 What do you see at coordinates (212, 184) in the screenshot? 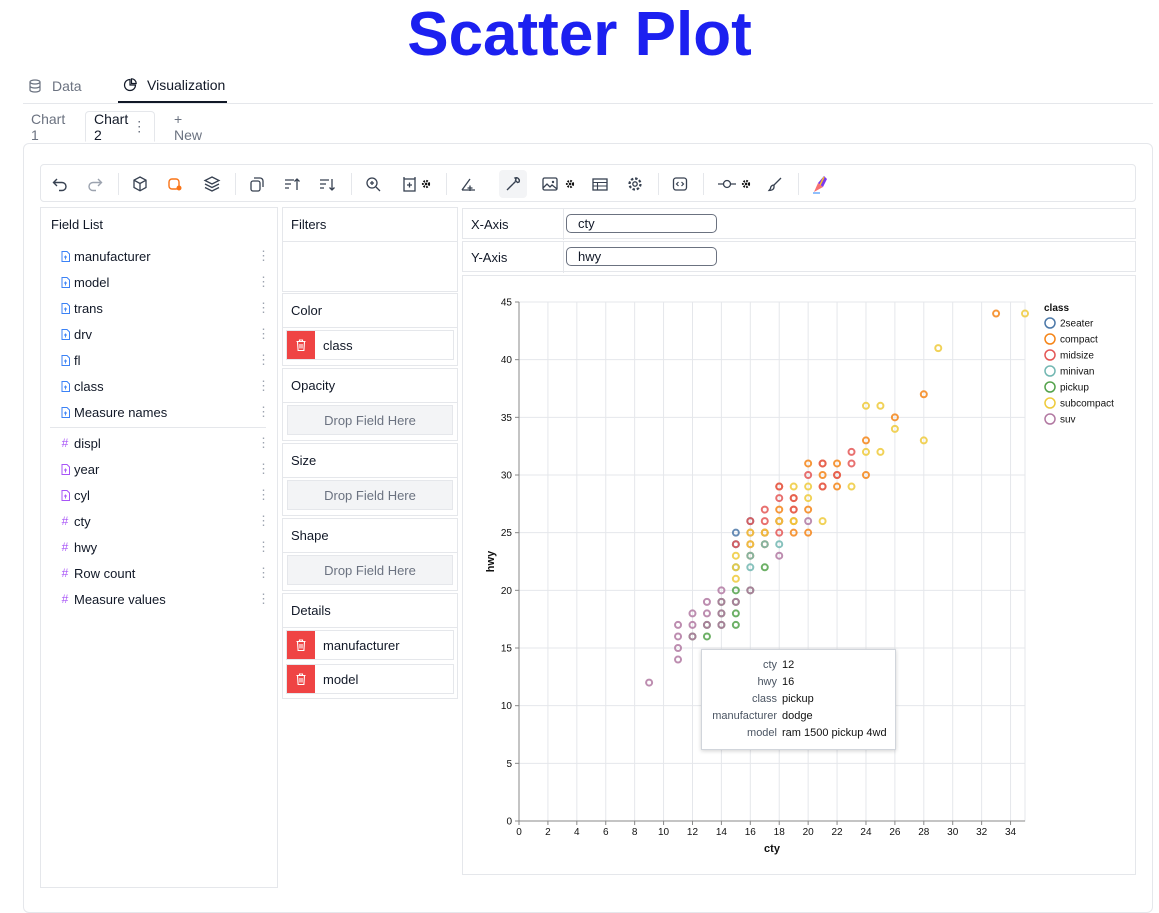
I see `layers-icon` at bounding box center [212, 184].